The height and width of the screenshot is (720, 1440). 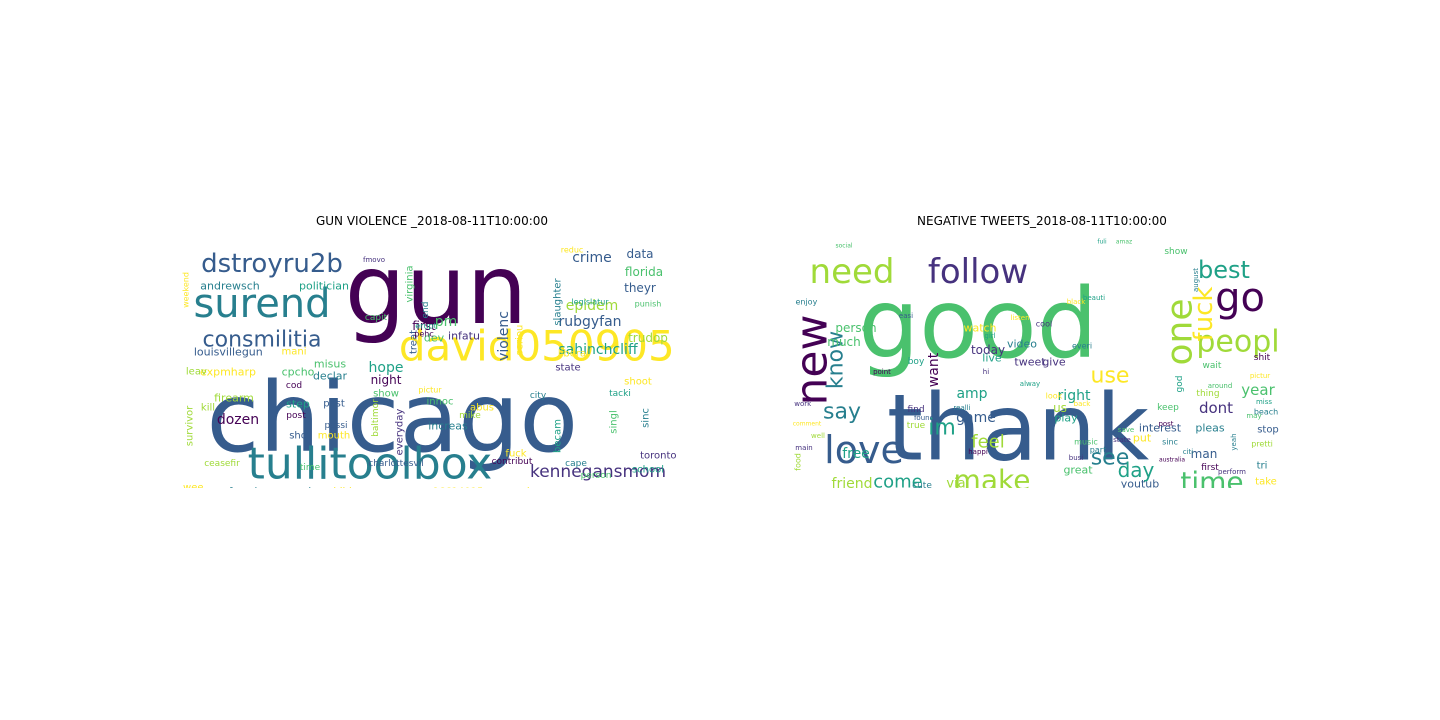 What do you see at coordinates (922, 484) in the screenshot?
I see `word-cute: cute` at bounding box center [922, 484].